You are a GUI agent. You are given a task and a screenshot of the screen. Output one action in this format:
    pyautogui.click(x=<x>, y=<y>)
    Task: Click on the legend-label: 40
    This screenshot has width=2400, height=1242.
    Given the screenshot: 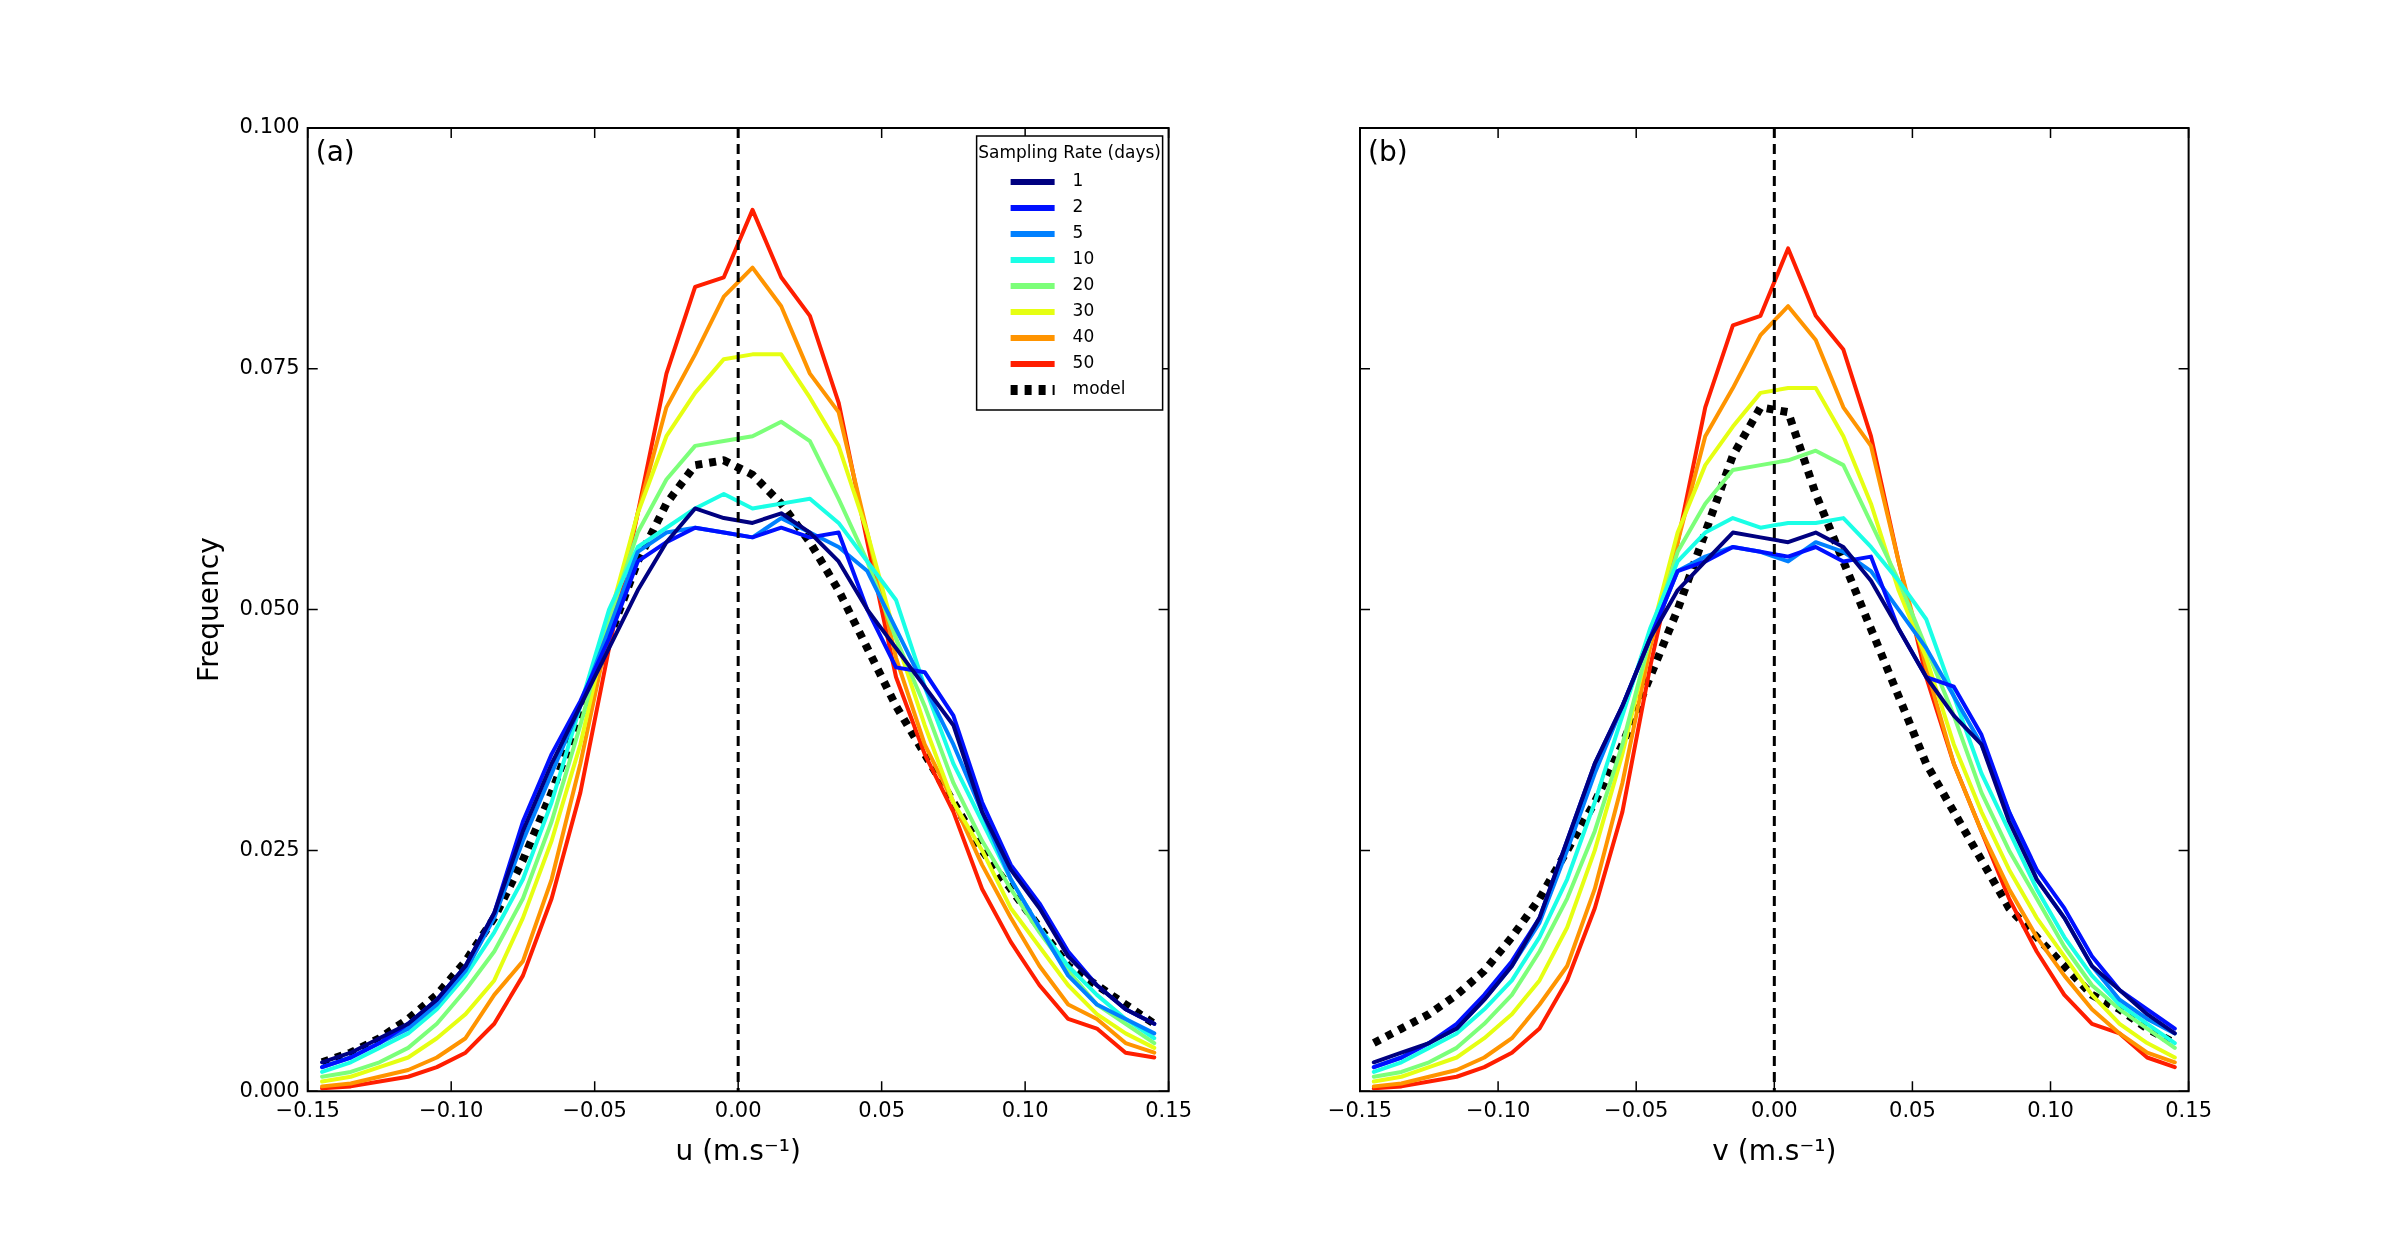 What is the action you would take?
    pyautogui.click(x=1083, y=336)
    